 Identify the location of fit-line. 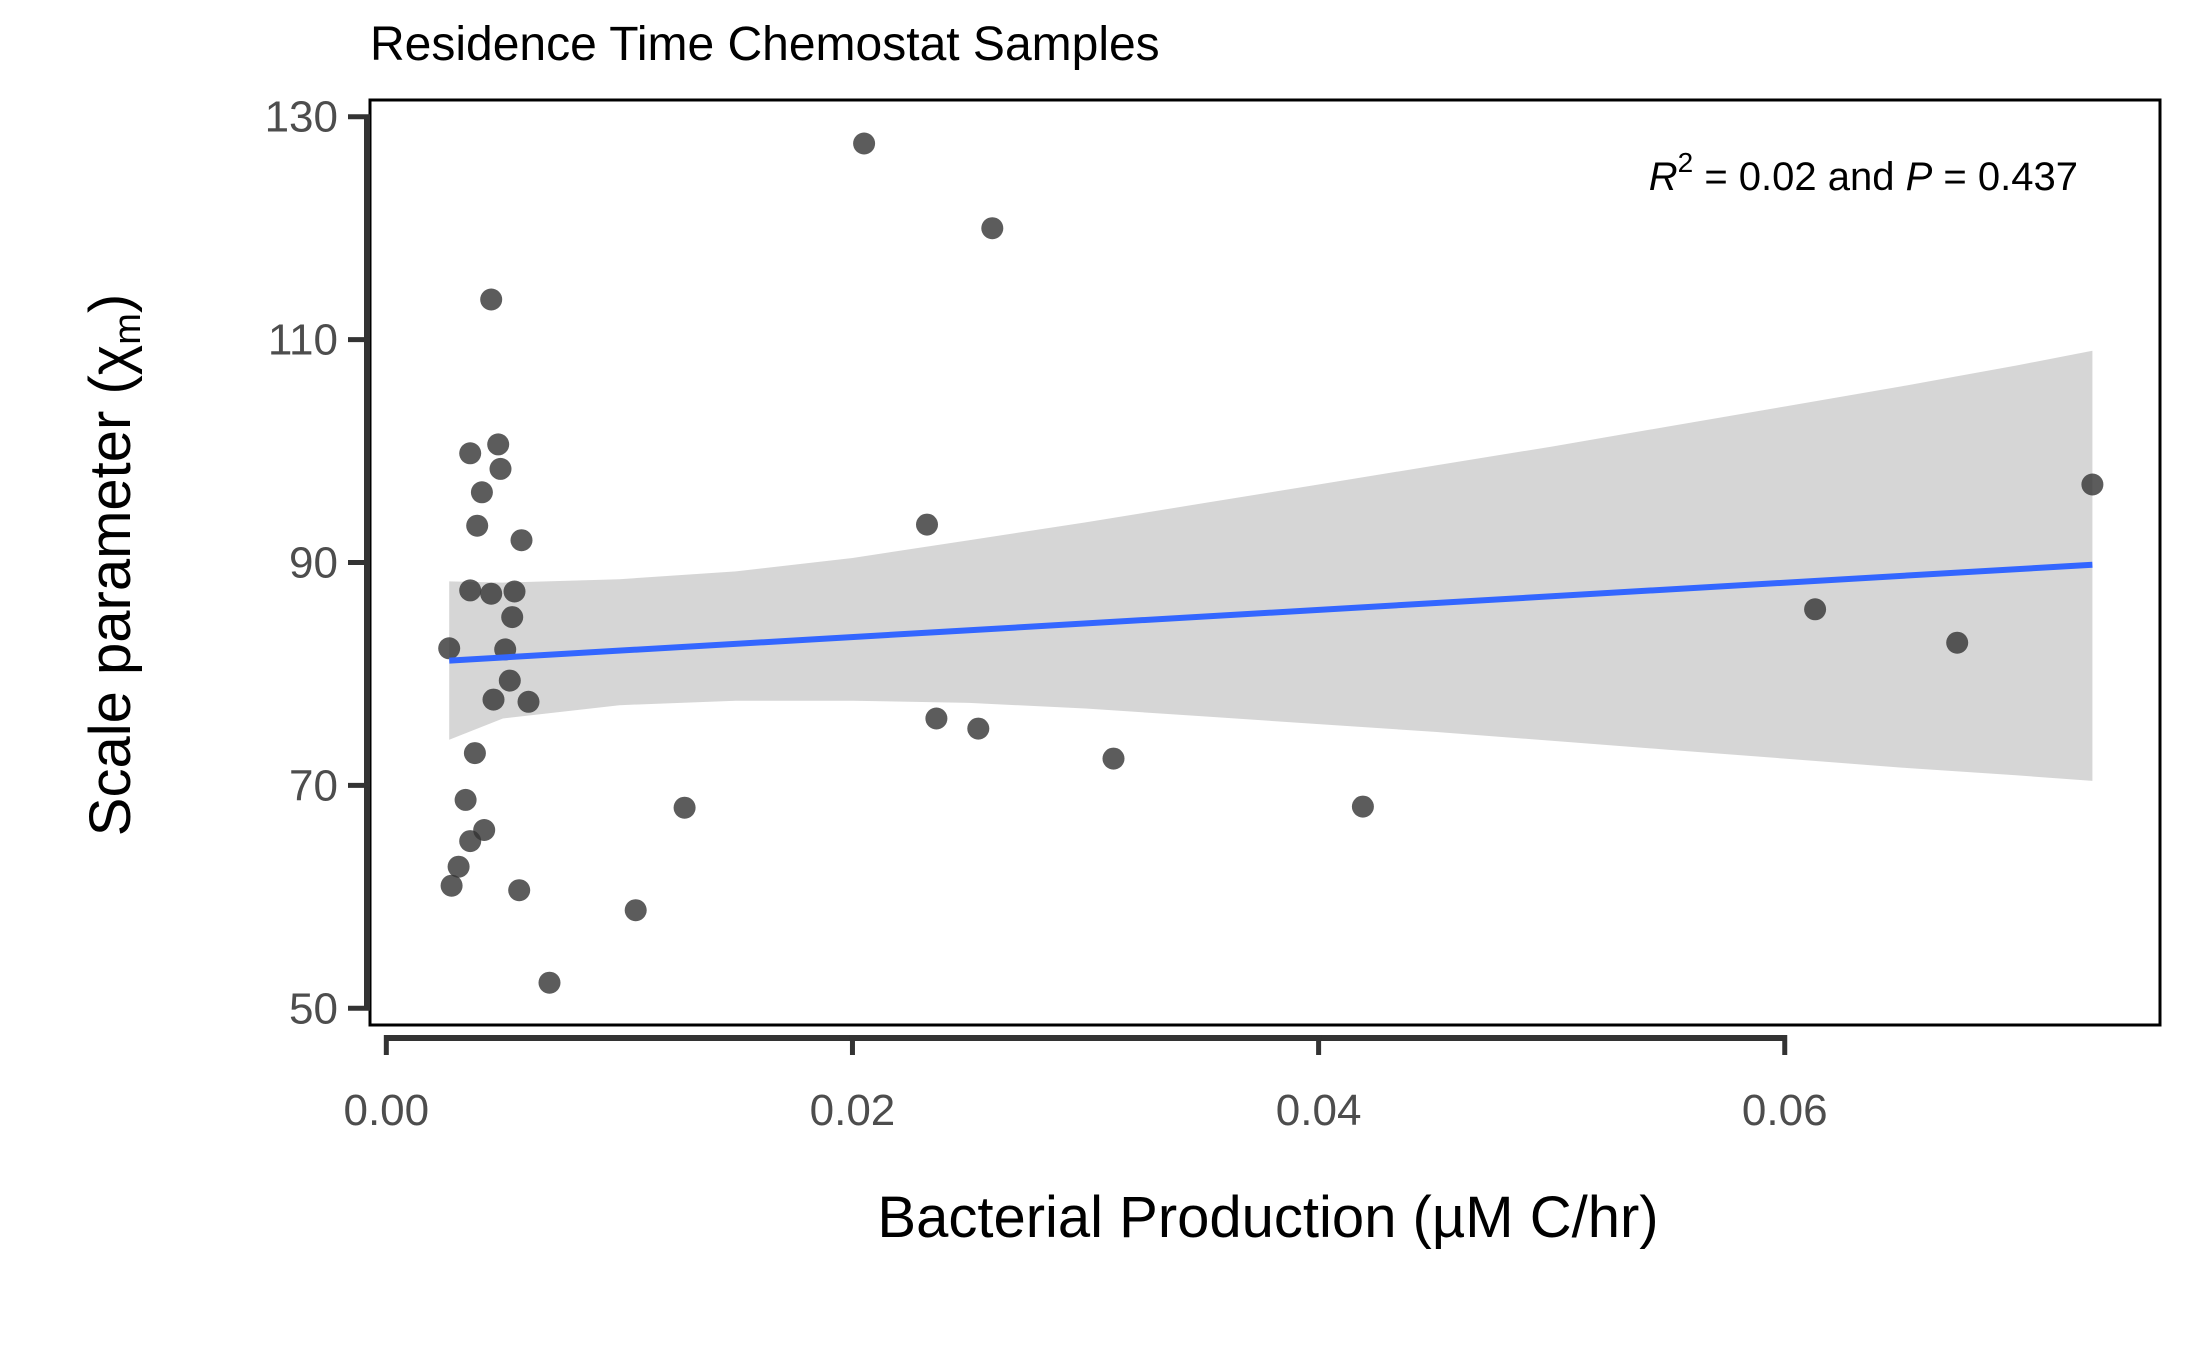
(1271, 612).